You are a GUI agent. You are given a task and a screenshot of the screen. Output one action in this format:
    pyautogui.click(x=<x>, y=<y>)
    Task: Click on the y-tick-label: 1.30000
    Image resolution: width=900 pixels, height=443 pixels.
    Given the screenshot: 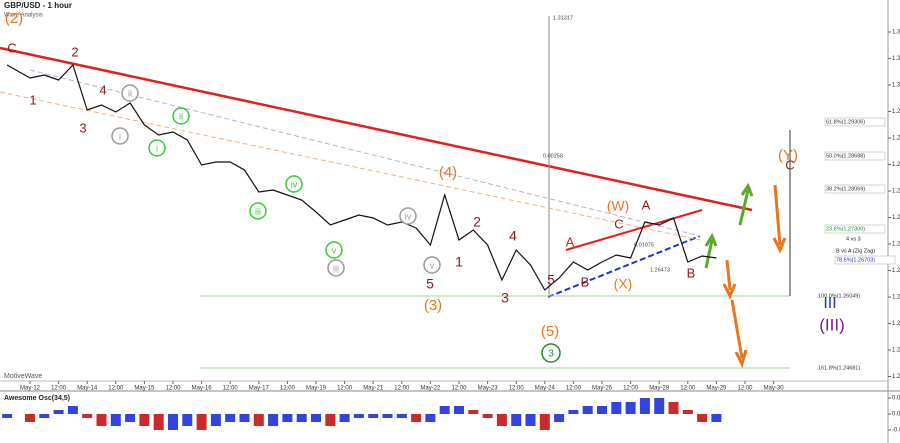 What is the action you would take?
    pyautogui.click(x=896, y=86)
    